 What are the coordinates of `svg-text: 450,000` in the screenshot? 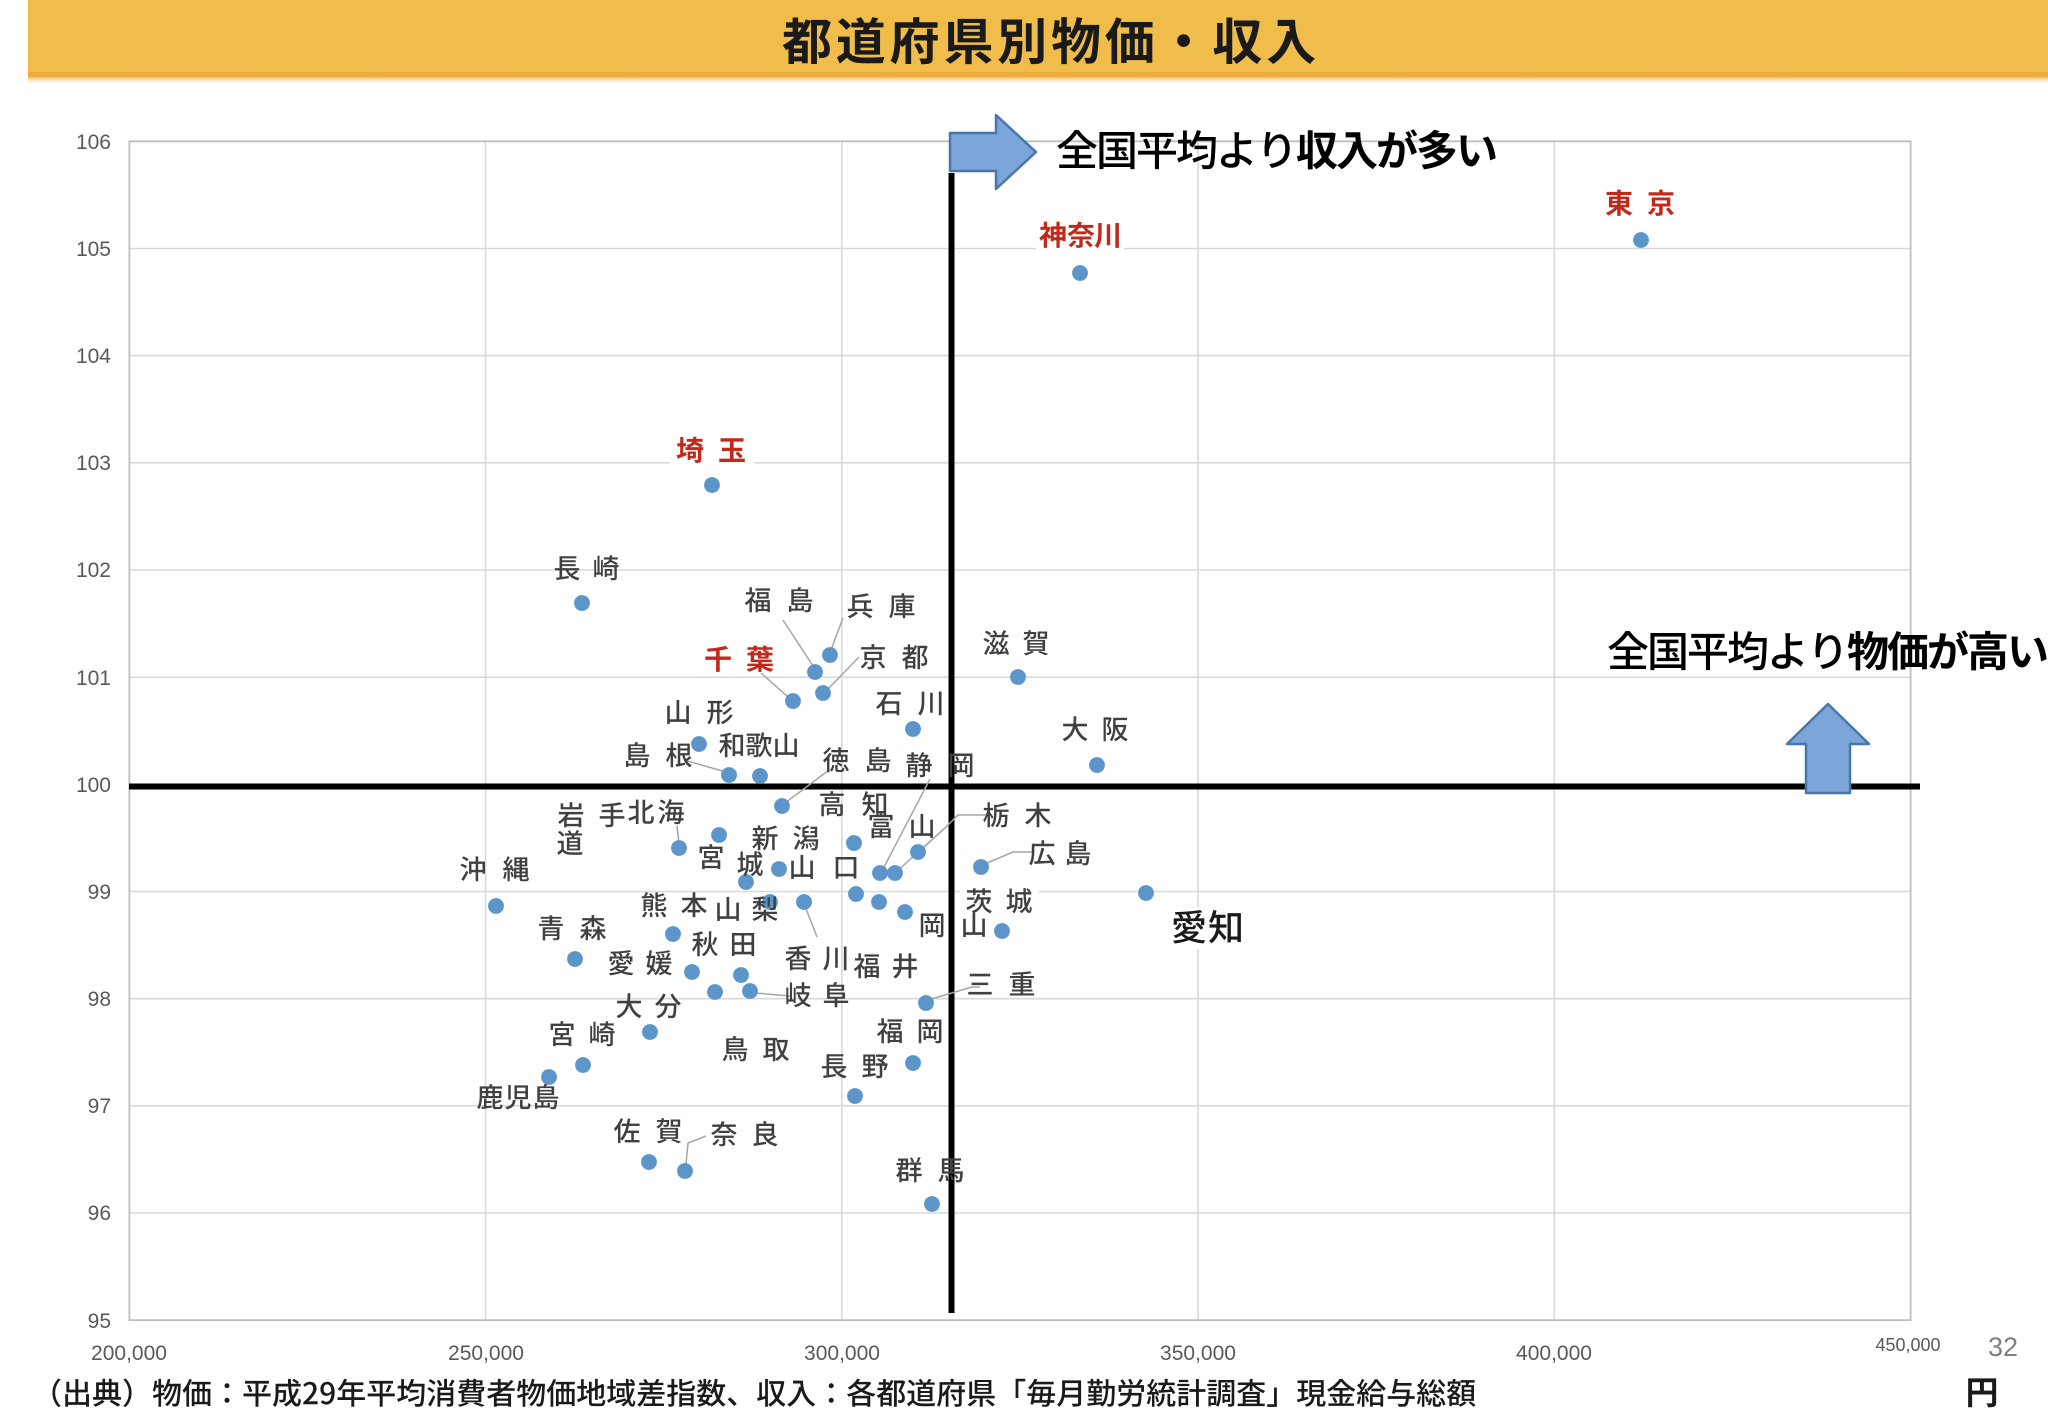 It's located at (1907, 1345).